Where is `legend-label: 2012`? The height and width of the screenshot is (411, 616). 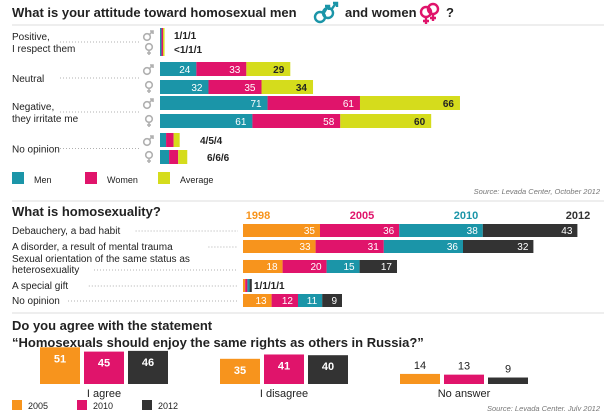 legend-label: 2012 is located at coordinates (168, 406).